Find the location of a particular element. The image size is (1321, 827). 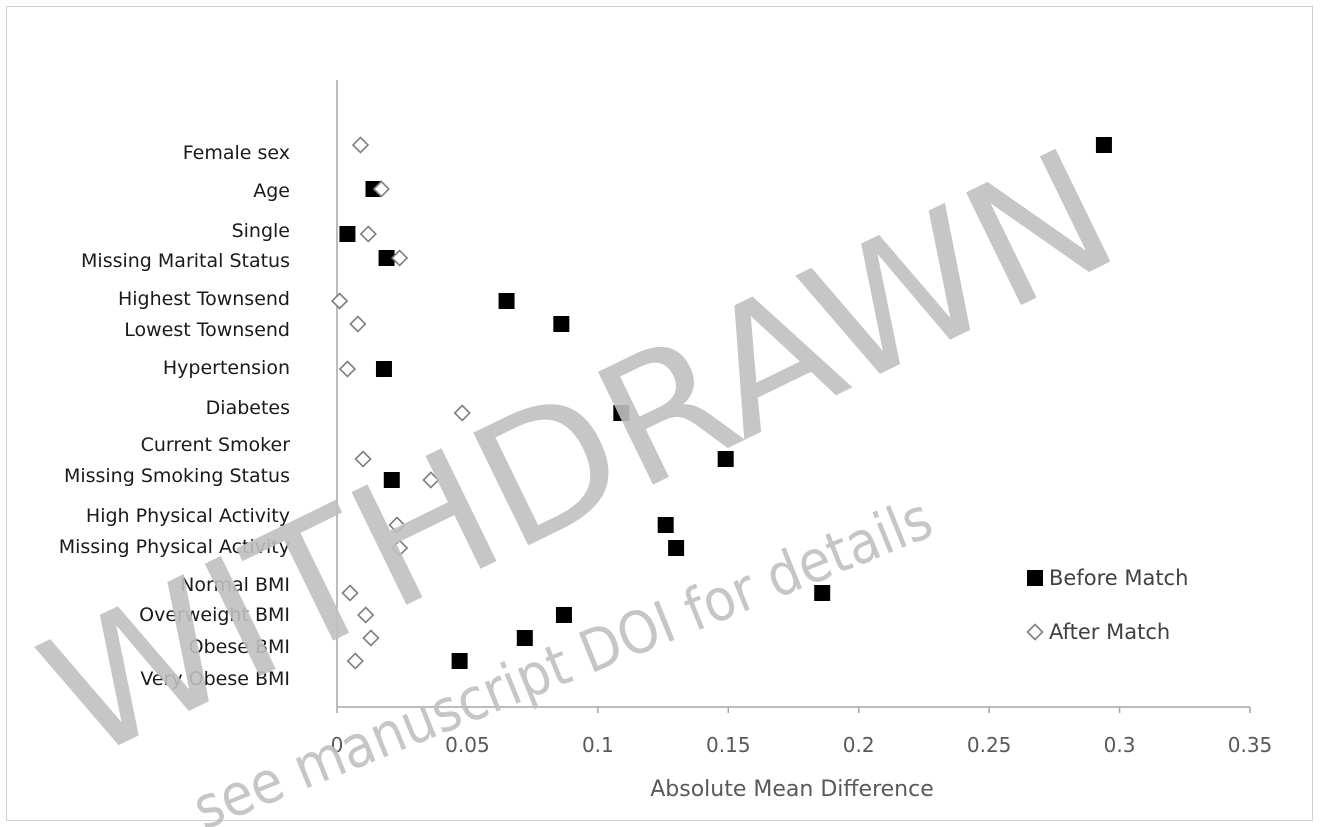

x-tick-label: 0.25 is located at coordinates (989, 745).